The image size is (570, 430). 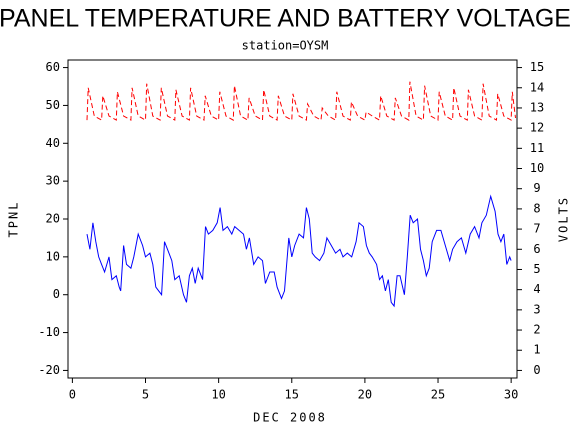 I want to click on x-tick-label: 25, so click(x=438, y=395).